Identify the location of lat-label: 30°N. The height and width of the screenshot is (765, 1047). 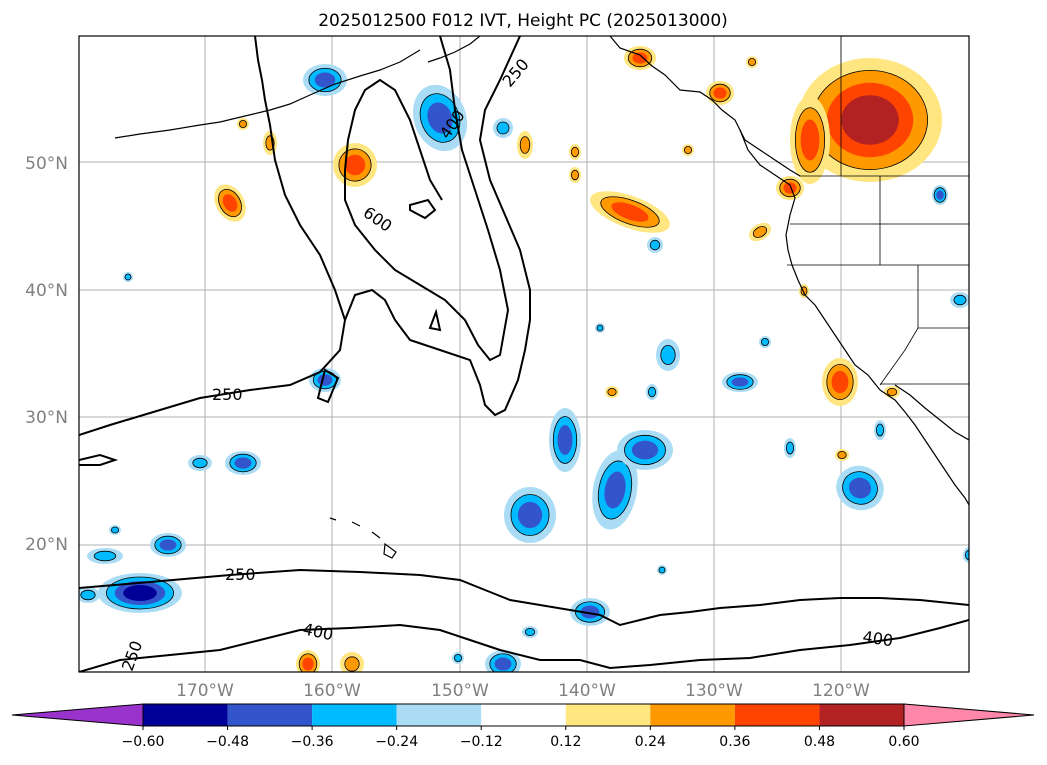
(46, 418).